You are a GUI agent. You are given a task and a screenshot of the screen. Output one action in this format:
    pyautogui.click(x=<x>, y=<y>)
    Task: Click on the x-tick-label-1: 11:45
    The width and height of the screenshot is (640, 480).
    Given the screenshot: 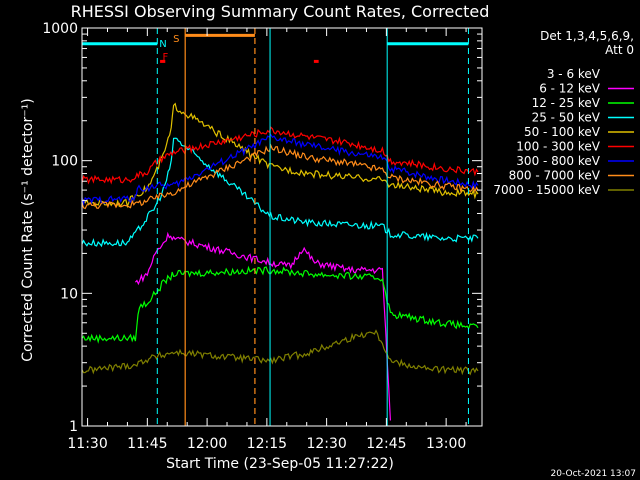 What is the action you would take?
    pyautogui.click(x=147, y=444)
    